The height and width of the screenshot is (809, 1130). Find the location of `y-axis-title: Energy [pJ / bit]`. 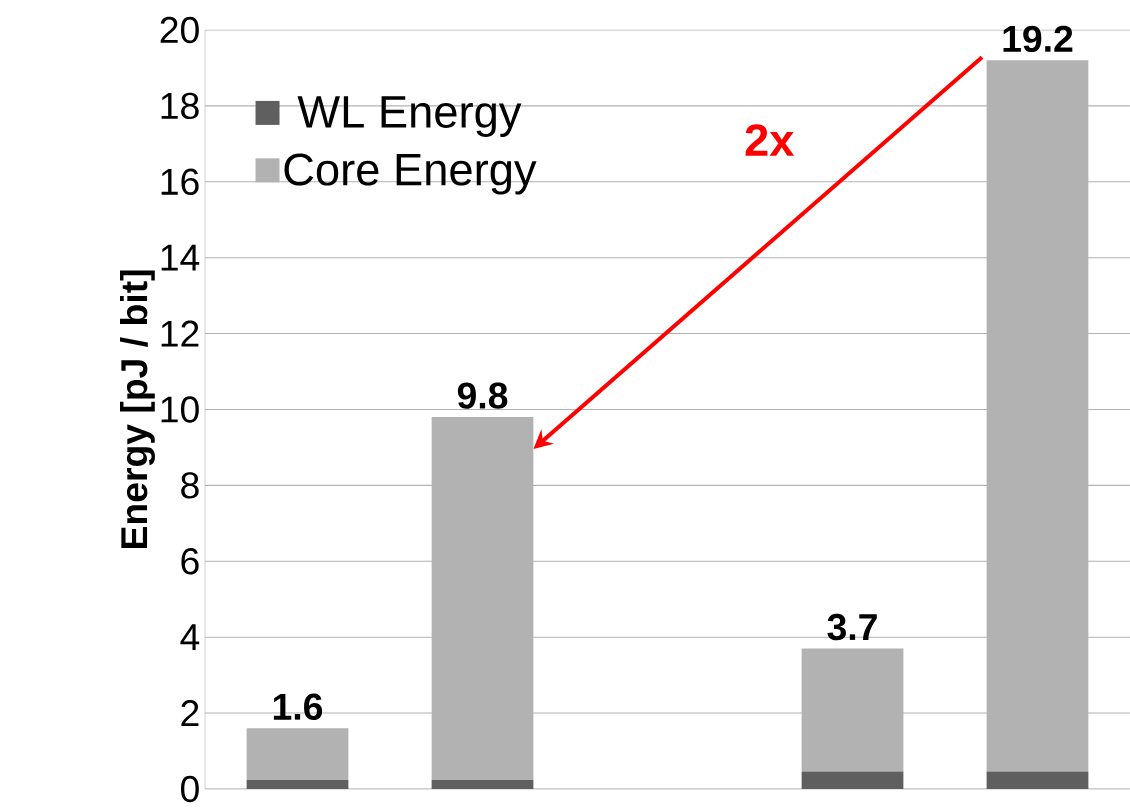

y-axis-title: Energy [pJ / bit] is located at coordinates (137, 409).